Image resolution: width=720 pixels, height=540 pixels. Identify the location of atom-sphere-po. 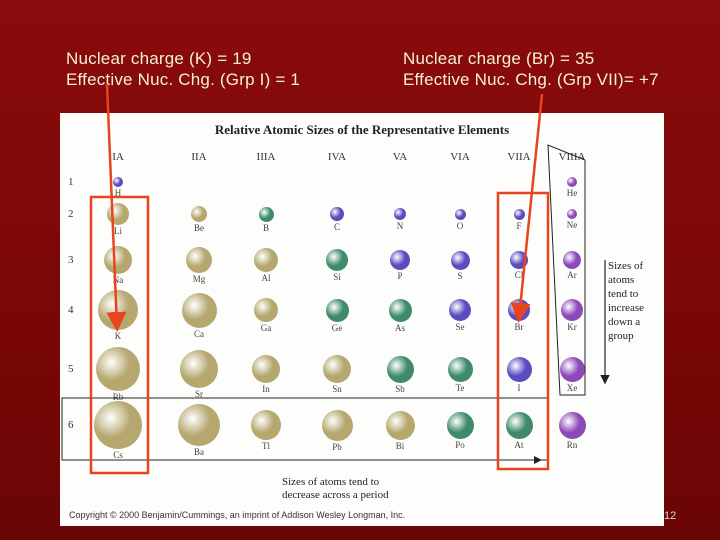
(460, 425).